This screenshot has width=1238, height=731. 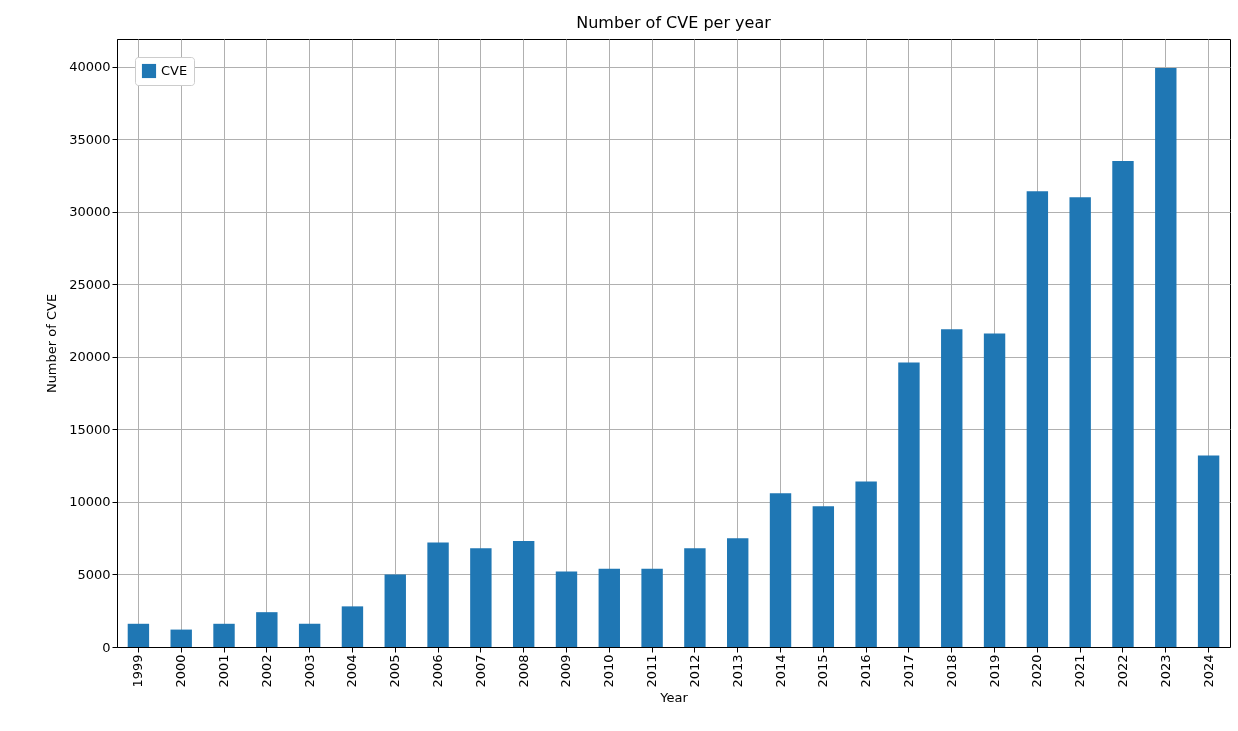 What do you see at coordinates (1208, 671) in the screenshot?
I see `x-tick-label: 2024` at bounding box center [1208, 671].